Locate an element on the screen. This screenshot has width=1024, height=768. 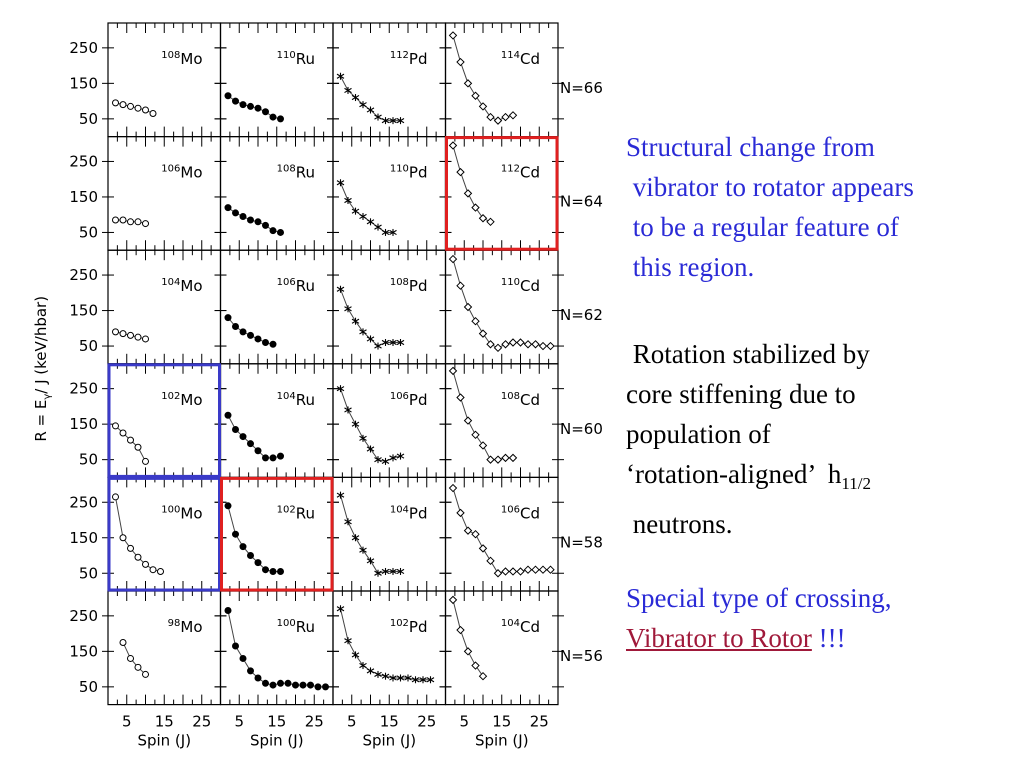
note-line: Rotation stabilized by is located at coordinates (748, 354).